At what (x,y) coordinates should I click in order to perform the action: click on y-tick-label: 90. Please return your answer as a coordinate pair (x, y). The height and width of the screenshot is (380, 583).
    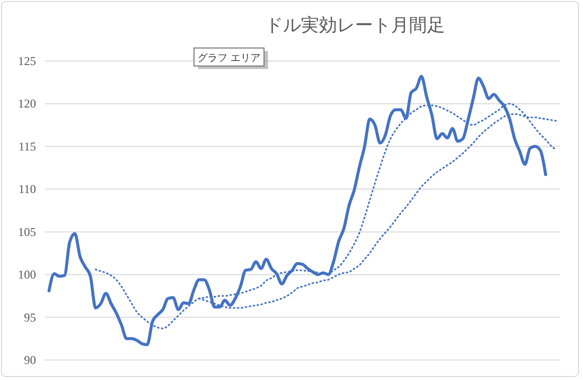
    Looking at the image, I should click on (30, 360).